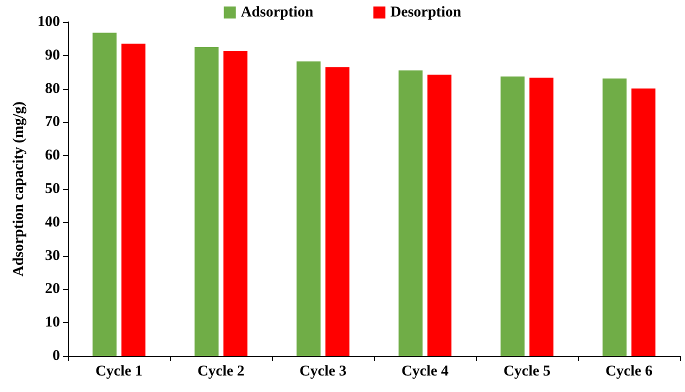 This screenshot has width=685, height=392. What do you see at coordinates (52, 156) in the screenshot?
I see `y-tick-label: 60` at bounding box center [52, 156].